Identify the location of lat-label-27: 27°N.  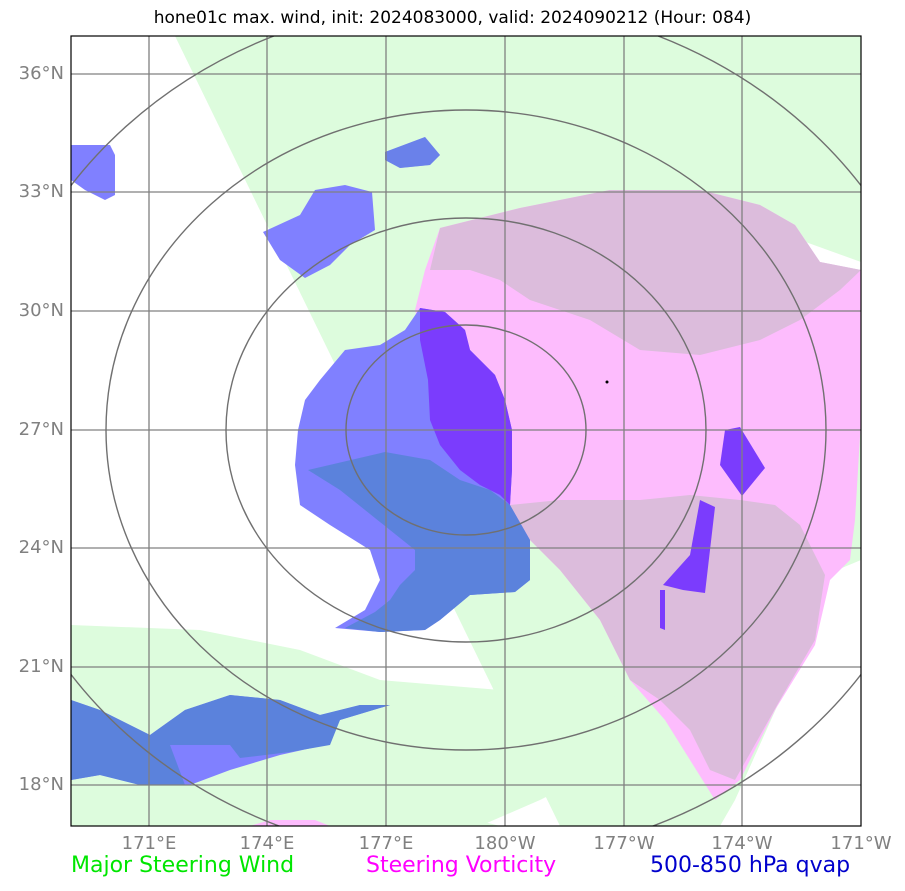
(41, 429).